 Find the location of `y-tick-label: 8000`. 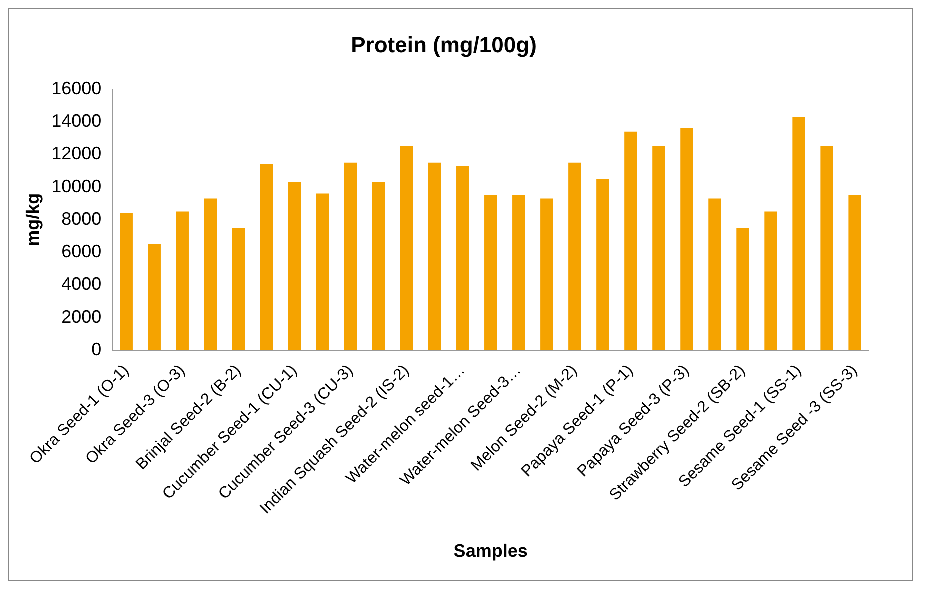

y-tick-label: 8000 is located at coordinates (82, 218).